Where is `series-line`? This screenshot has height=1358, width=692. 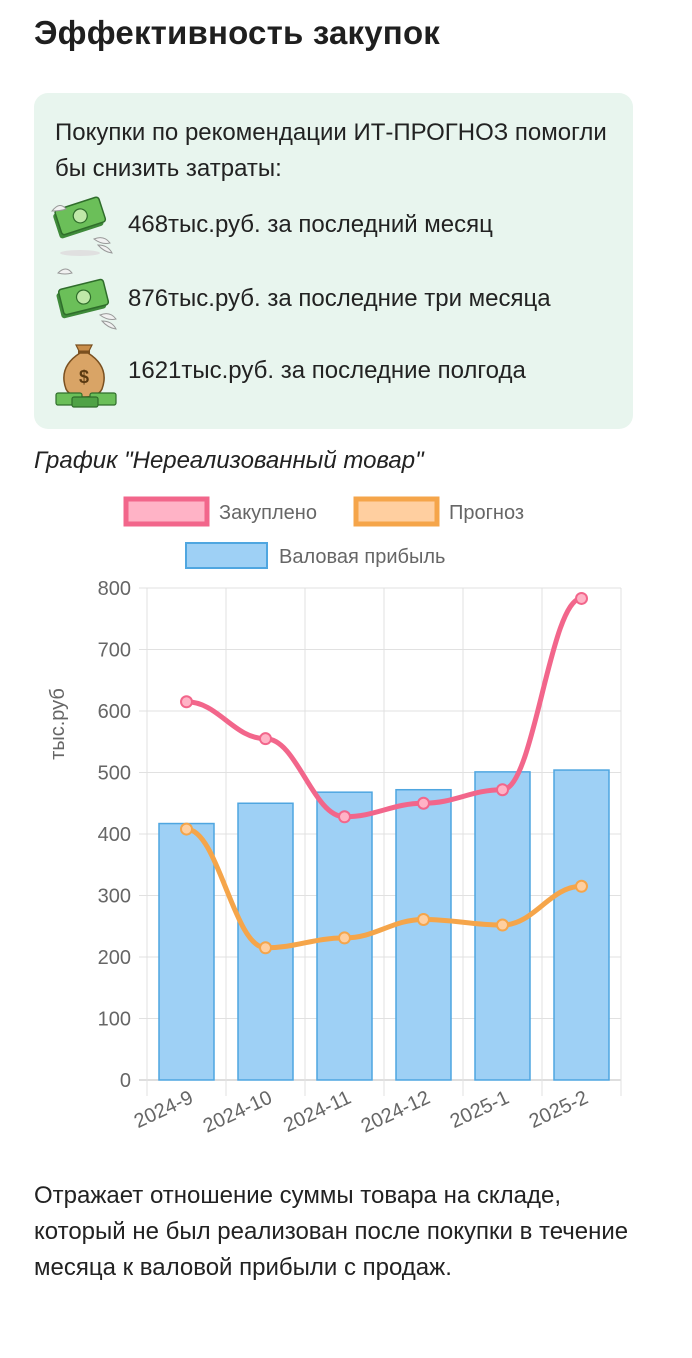 series-line is located at coordinates (383, 888).